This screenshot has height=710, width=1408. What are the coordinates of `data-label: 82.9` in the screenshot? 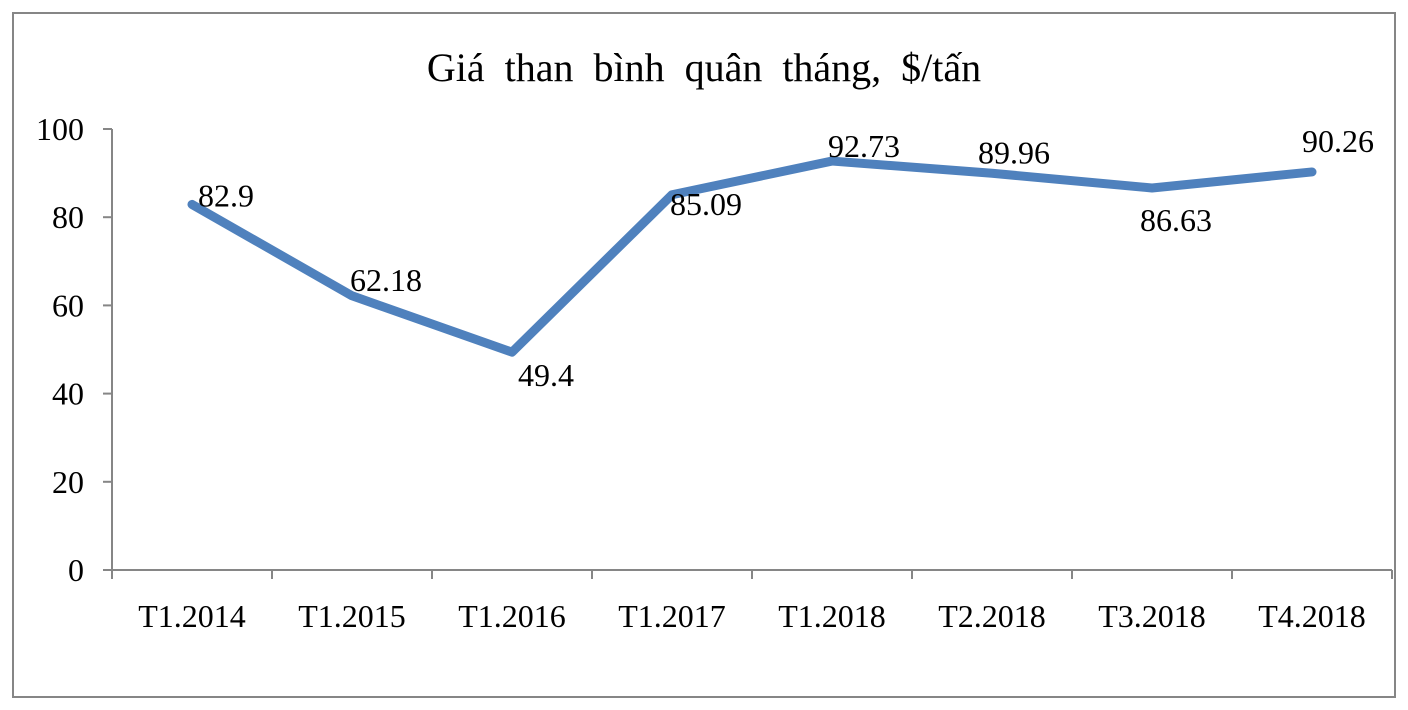 It's located at (226, 195).